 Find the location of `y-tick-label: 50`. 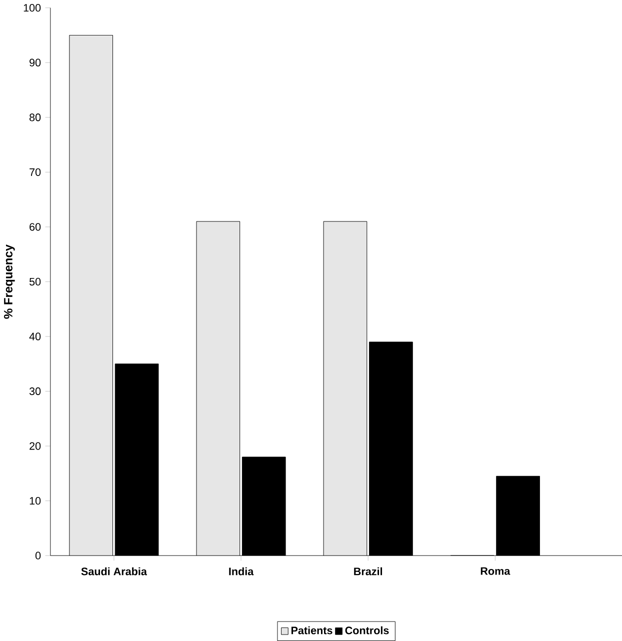

y-tick-label: 50 is located at coordinates (34, 282).